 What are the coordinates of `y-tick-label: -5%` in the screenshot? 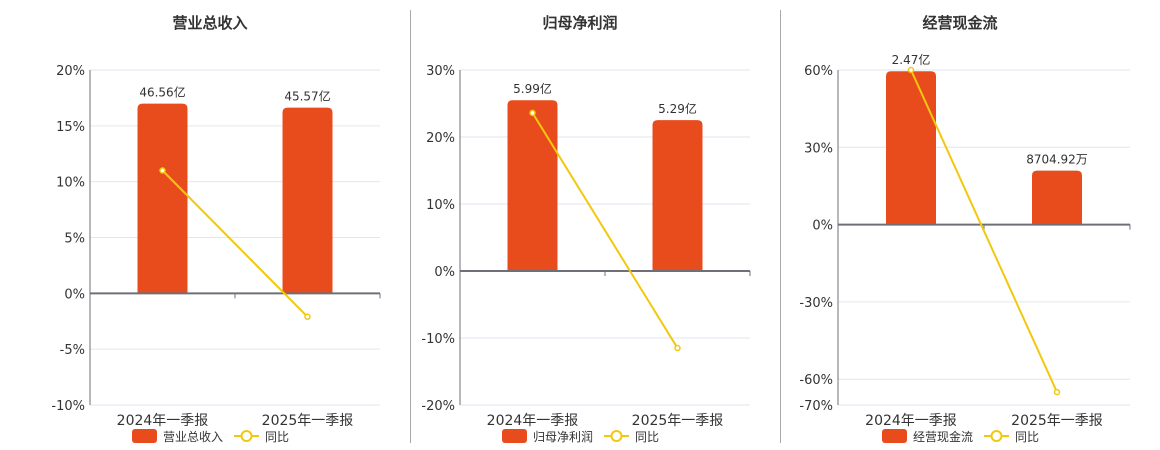 It's located at (72, 350).